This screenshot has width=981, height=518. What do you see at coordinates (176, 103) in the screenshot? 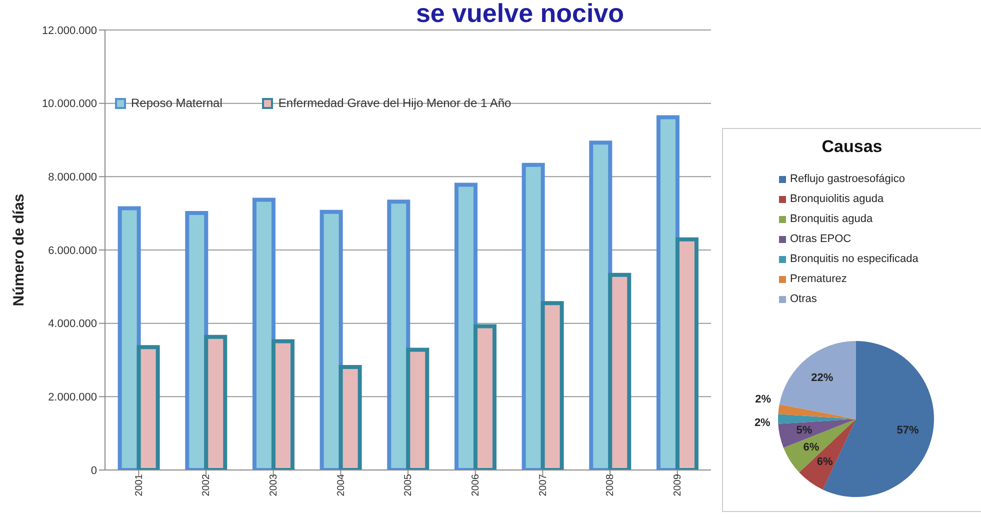
I see `legend-label: Reposo Maternal` at bounding box center [176, 103].